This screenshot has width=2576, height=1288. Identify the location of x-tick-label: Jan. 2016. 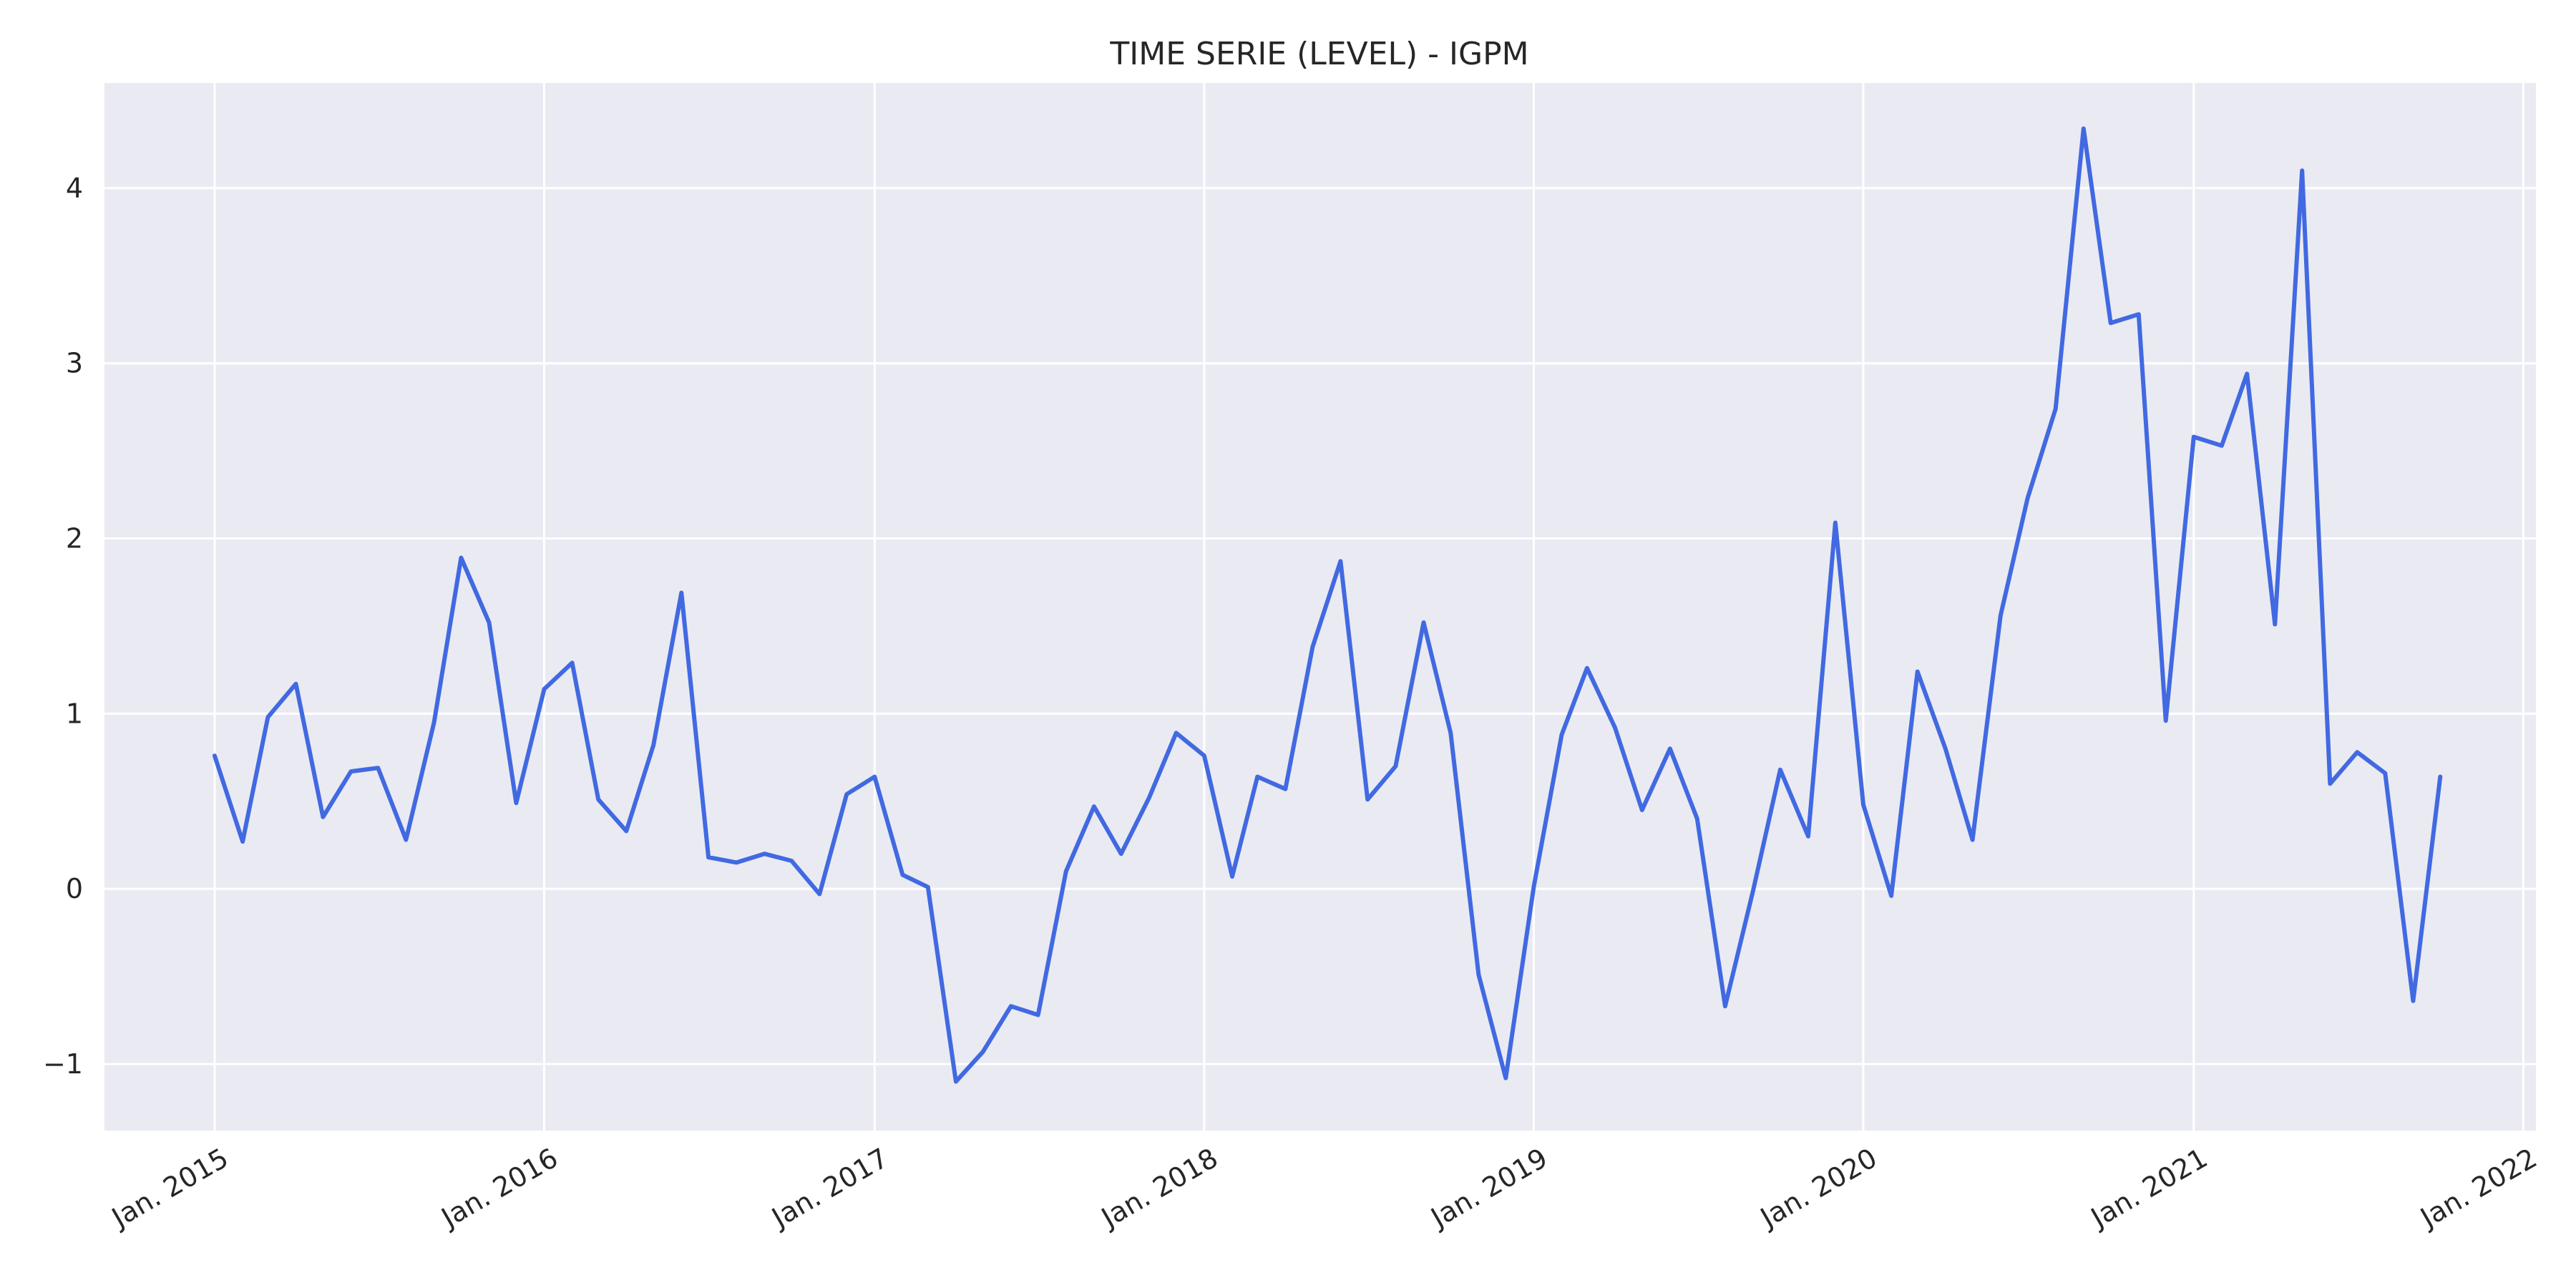
(499, 1188).